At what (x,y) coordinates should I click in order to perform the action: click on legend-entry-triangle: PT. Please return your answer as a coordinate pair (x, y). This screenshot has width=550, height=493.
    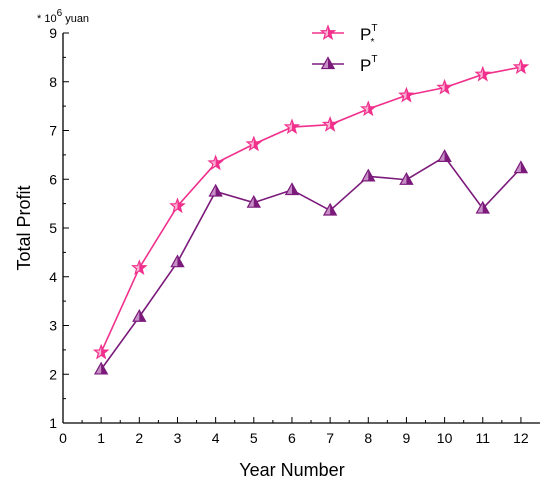
    Looking at the image, I should click on (344, 64).